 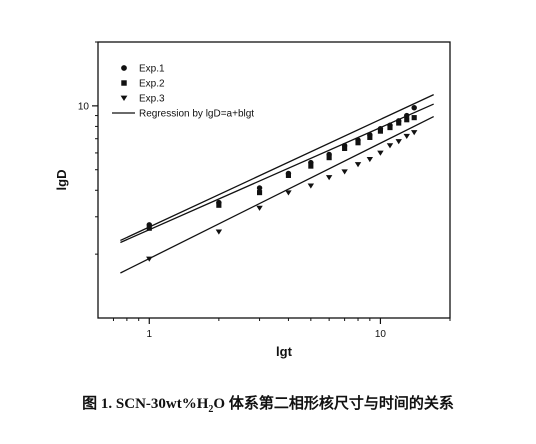 I want to click on caption-text: 图 1. SCN-30wt%H, so click(x=145, y=404).